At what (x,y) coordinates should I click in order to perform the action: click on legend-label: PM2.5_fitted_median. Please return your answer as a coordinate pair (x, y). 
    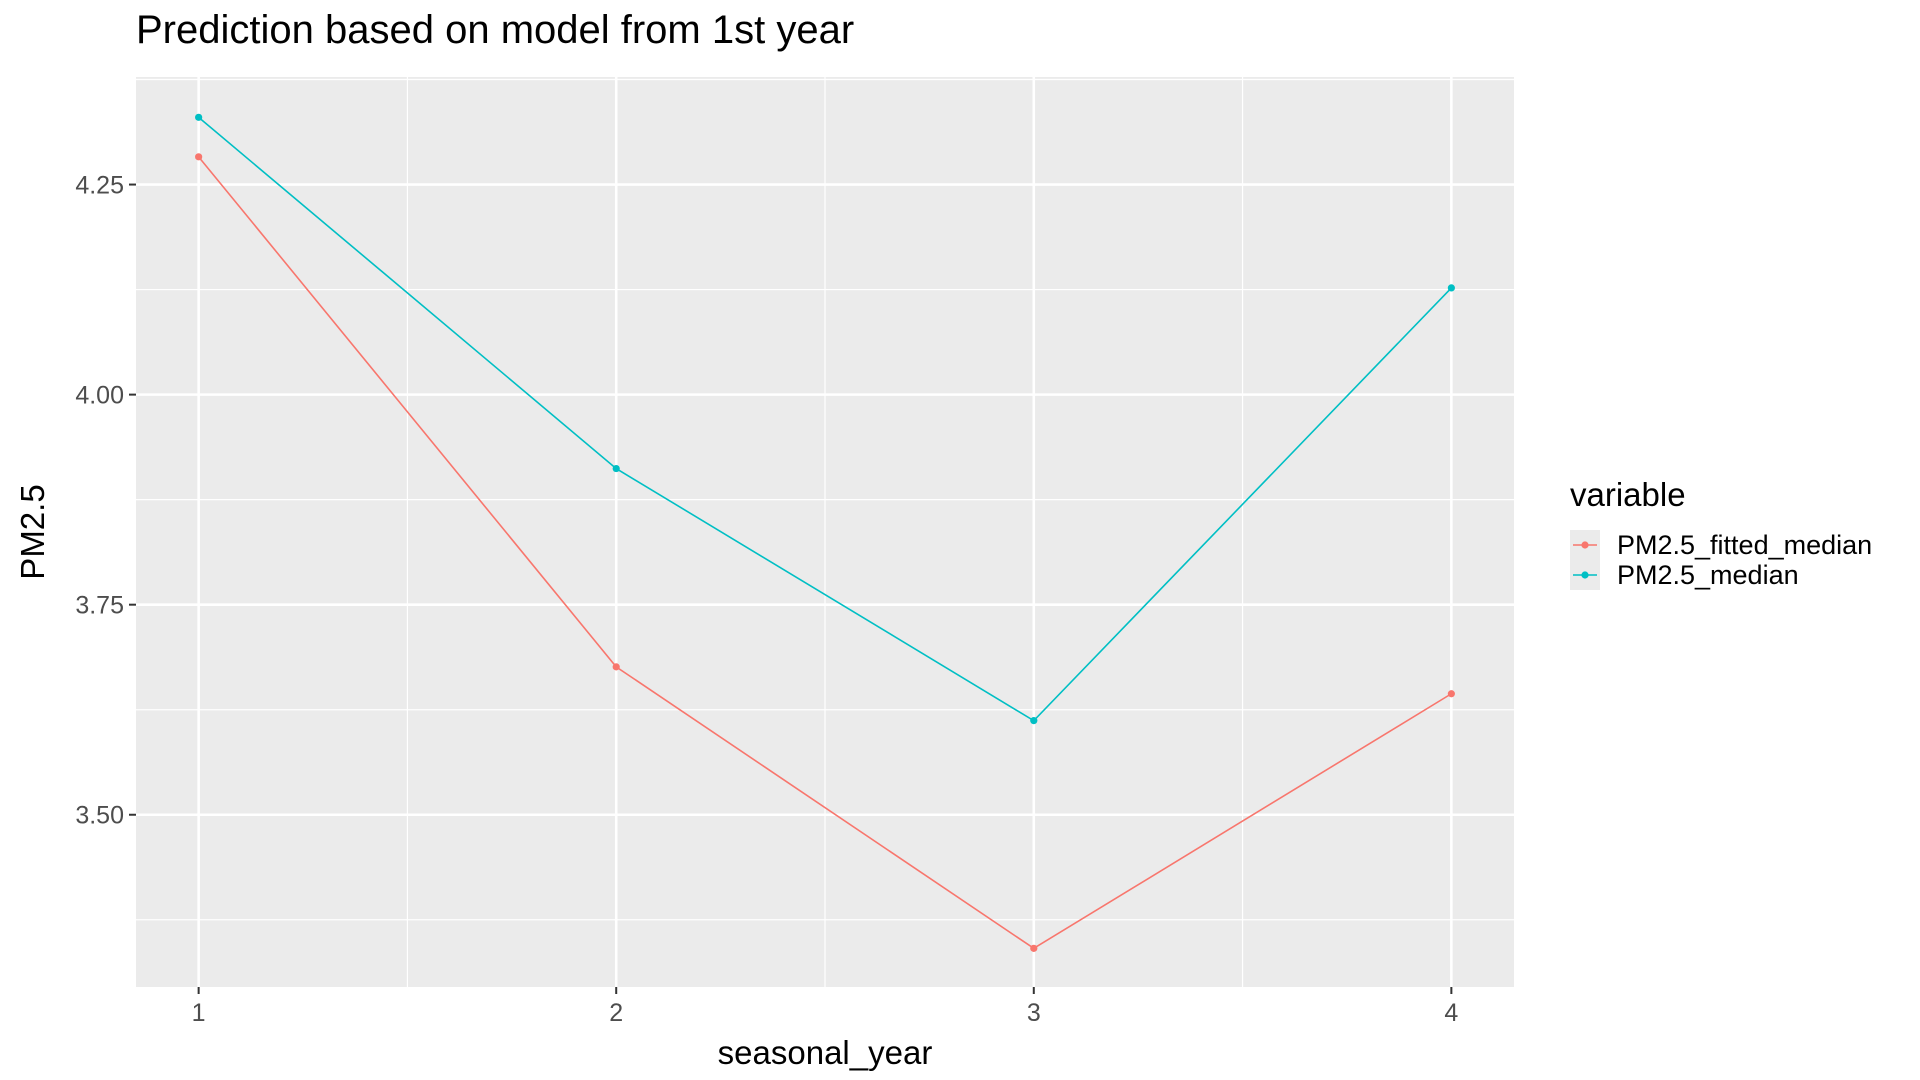
    Looking at the image, I should click on (1744, 545).